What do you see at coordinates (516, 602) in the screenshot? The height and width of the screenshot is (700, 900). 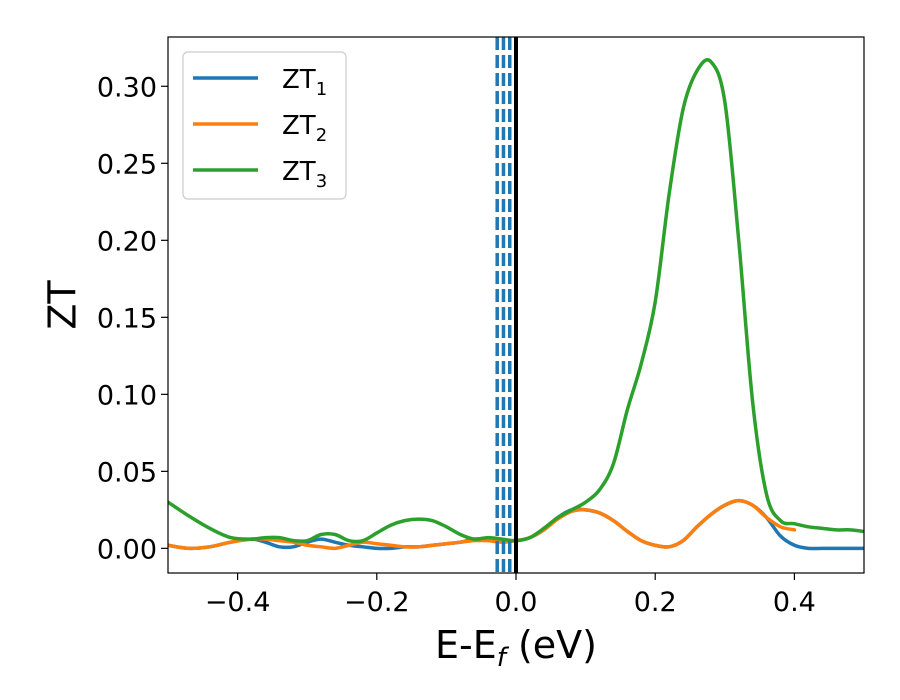 I see `x-tick-label: 0.0` at bounding box center [516, 602].